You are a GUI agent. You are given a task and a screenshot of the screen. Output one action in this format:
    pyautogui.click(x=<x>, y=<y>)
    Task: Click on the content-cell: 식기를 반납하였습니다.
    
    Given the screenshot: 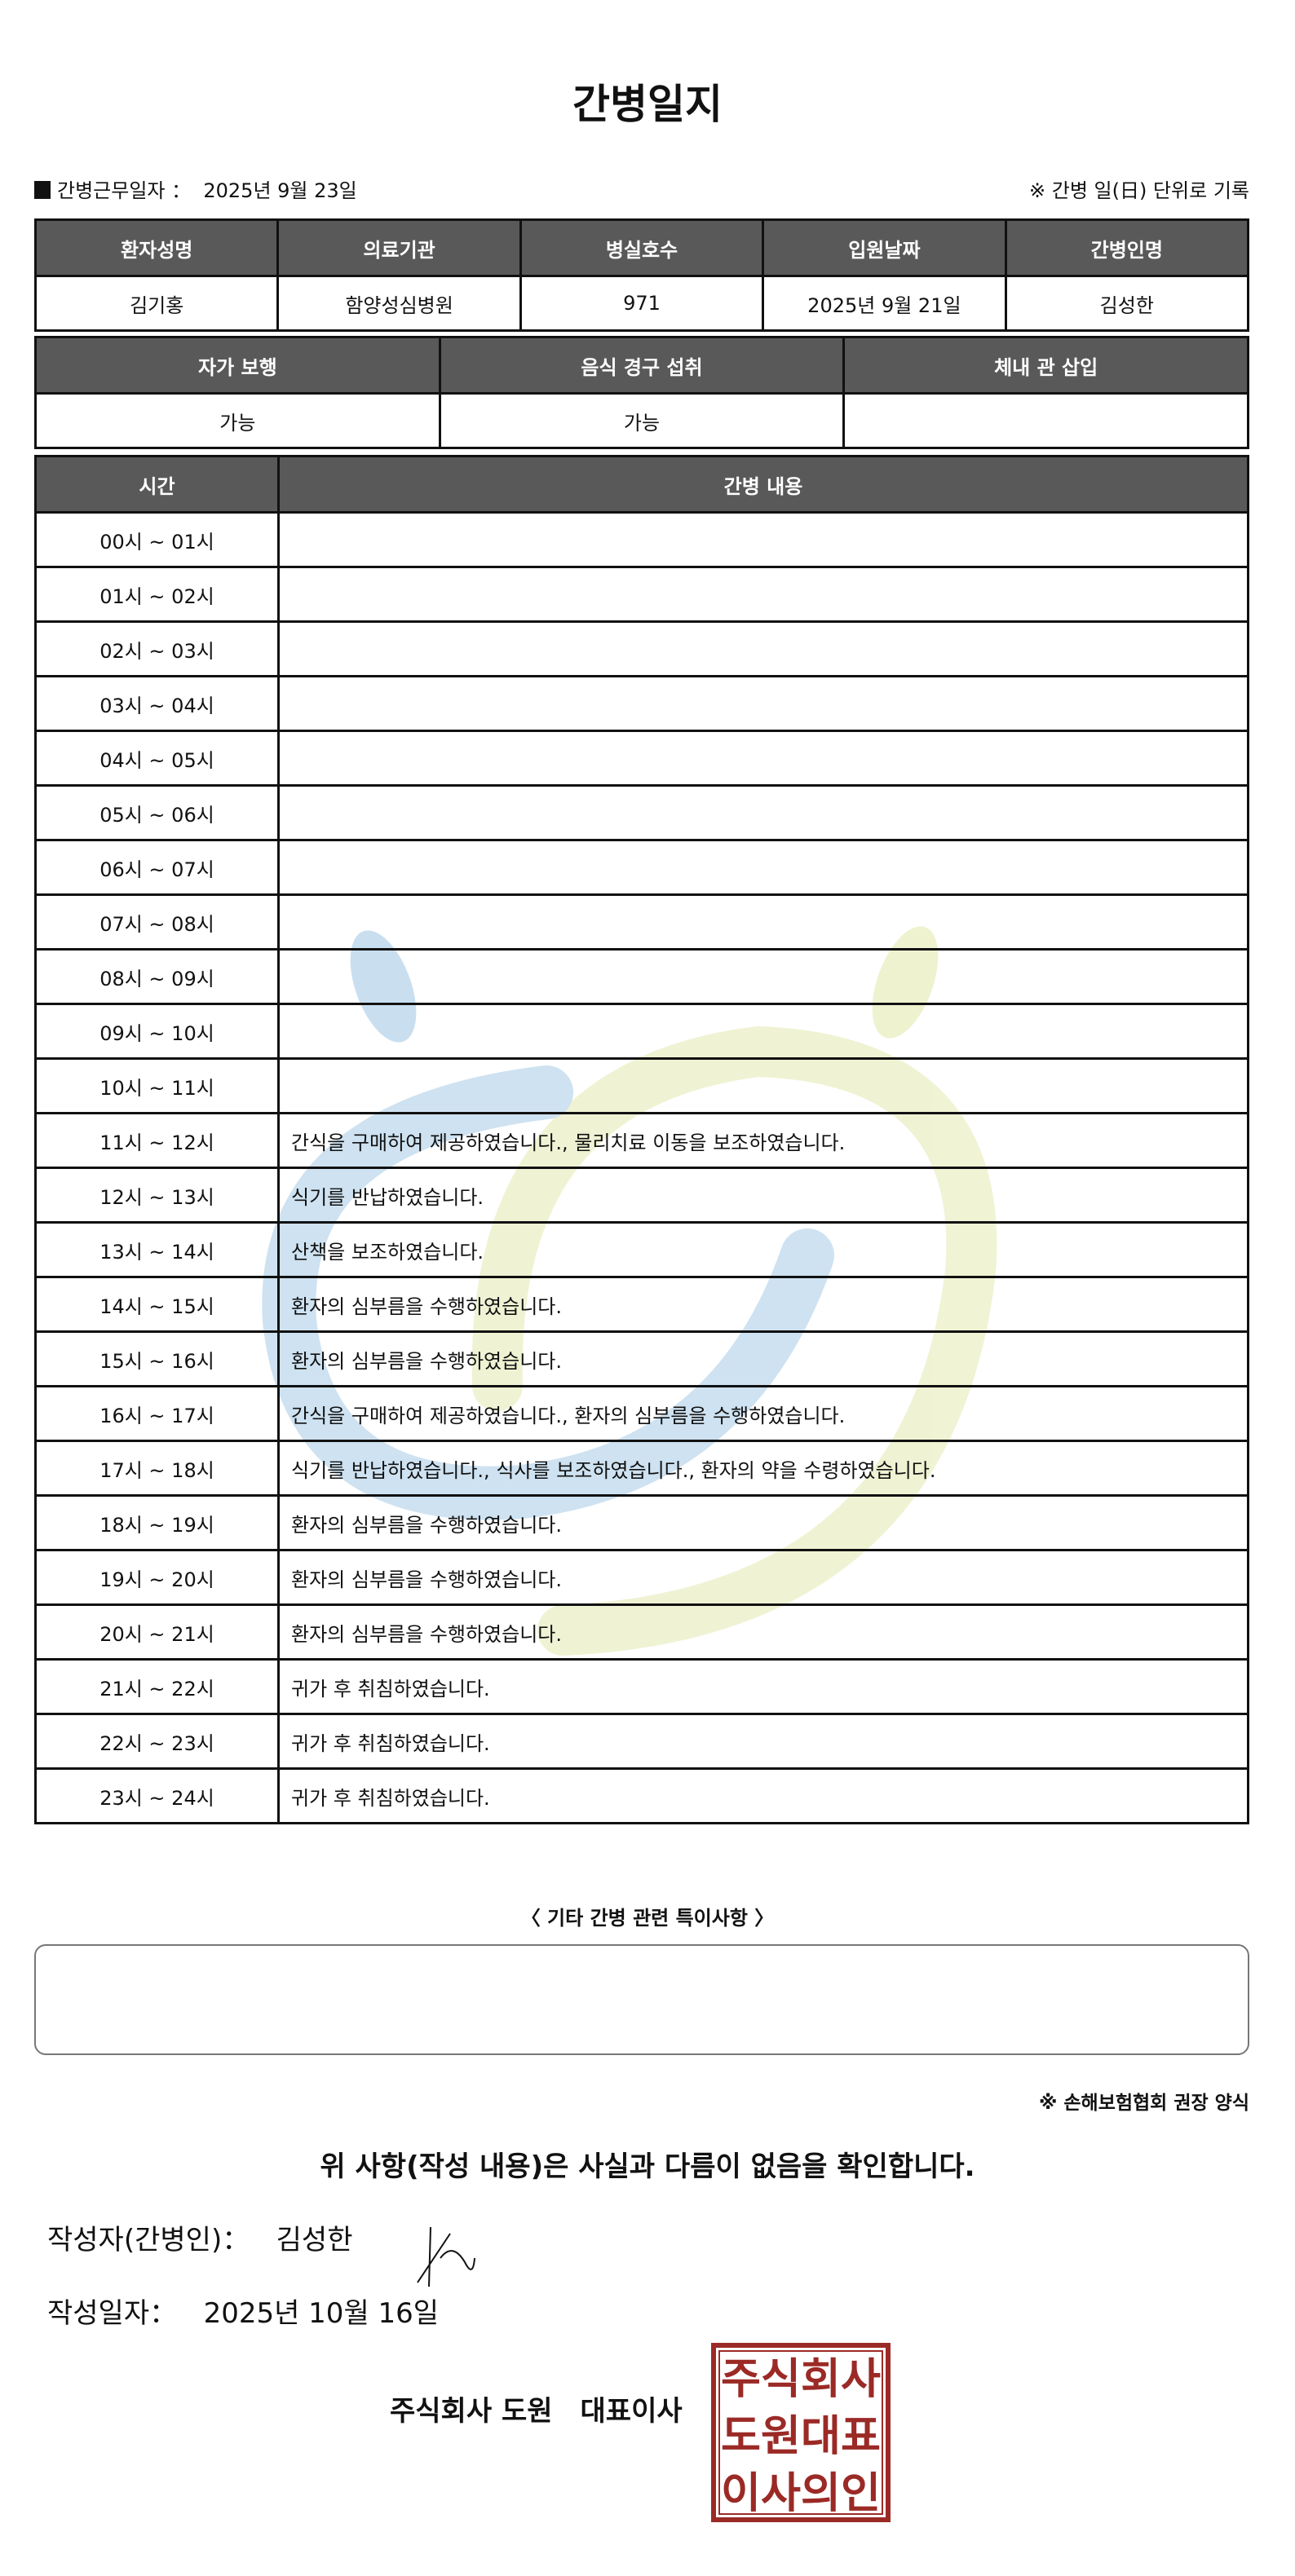 What is the action you would take?
    pyautogui.click(x=763, y=1195)
    